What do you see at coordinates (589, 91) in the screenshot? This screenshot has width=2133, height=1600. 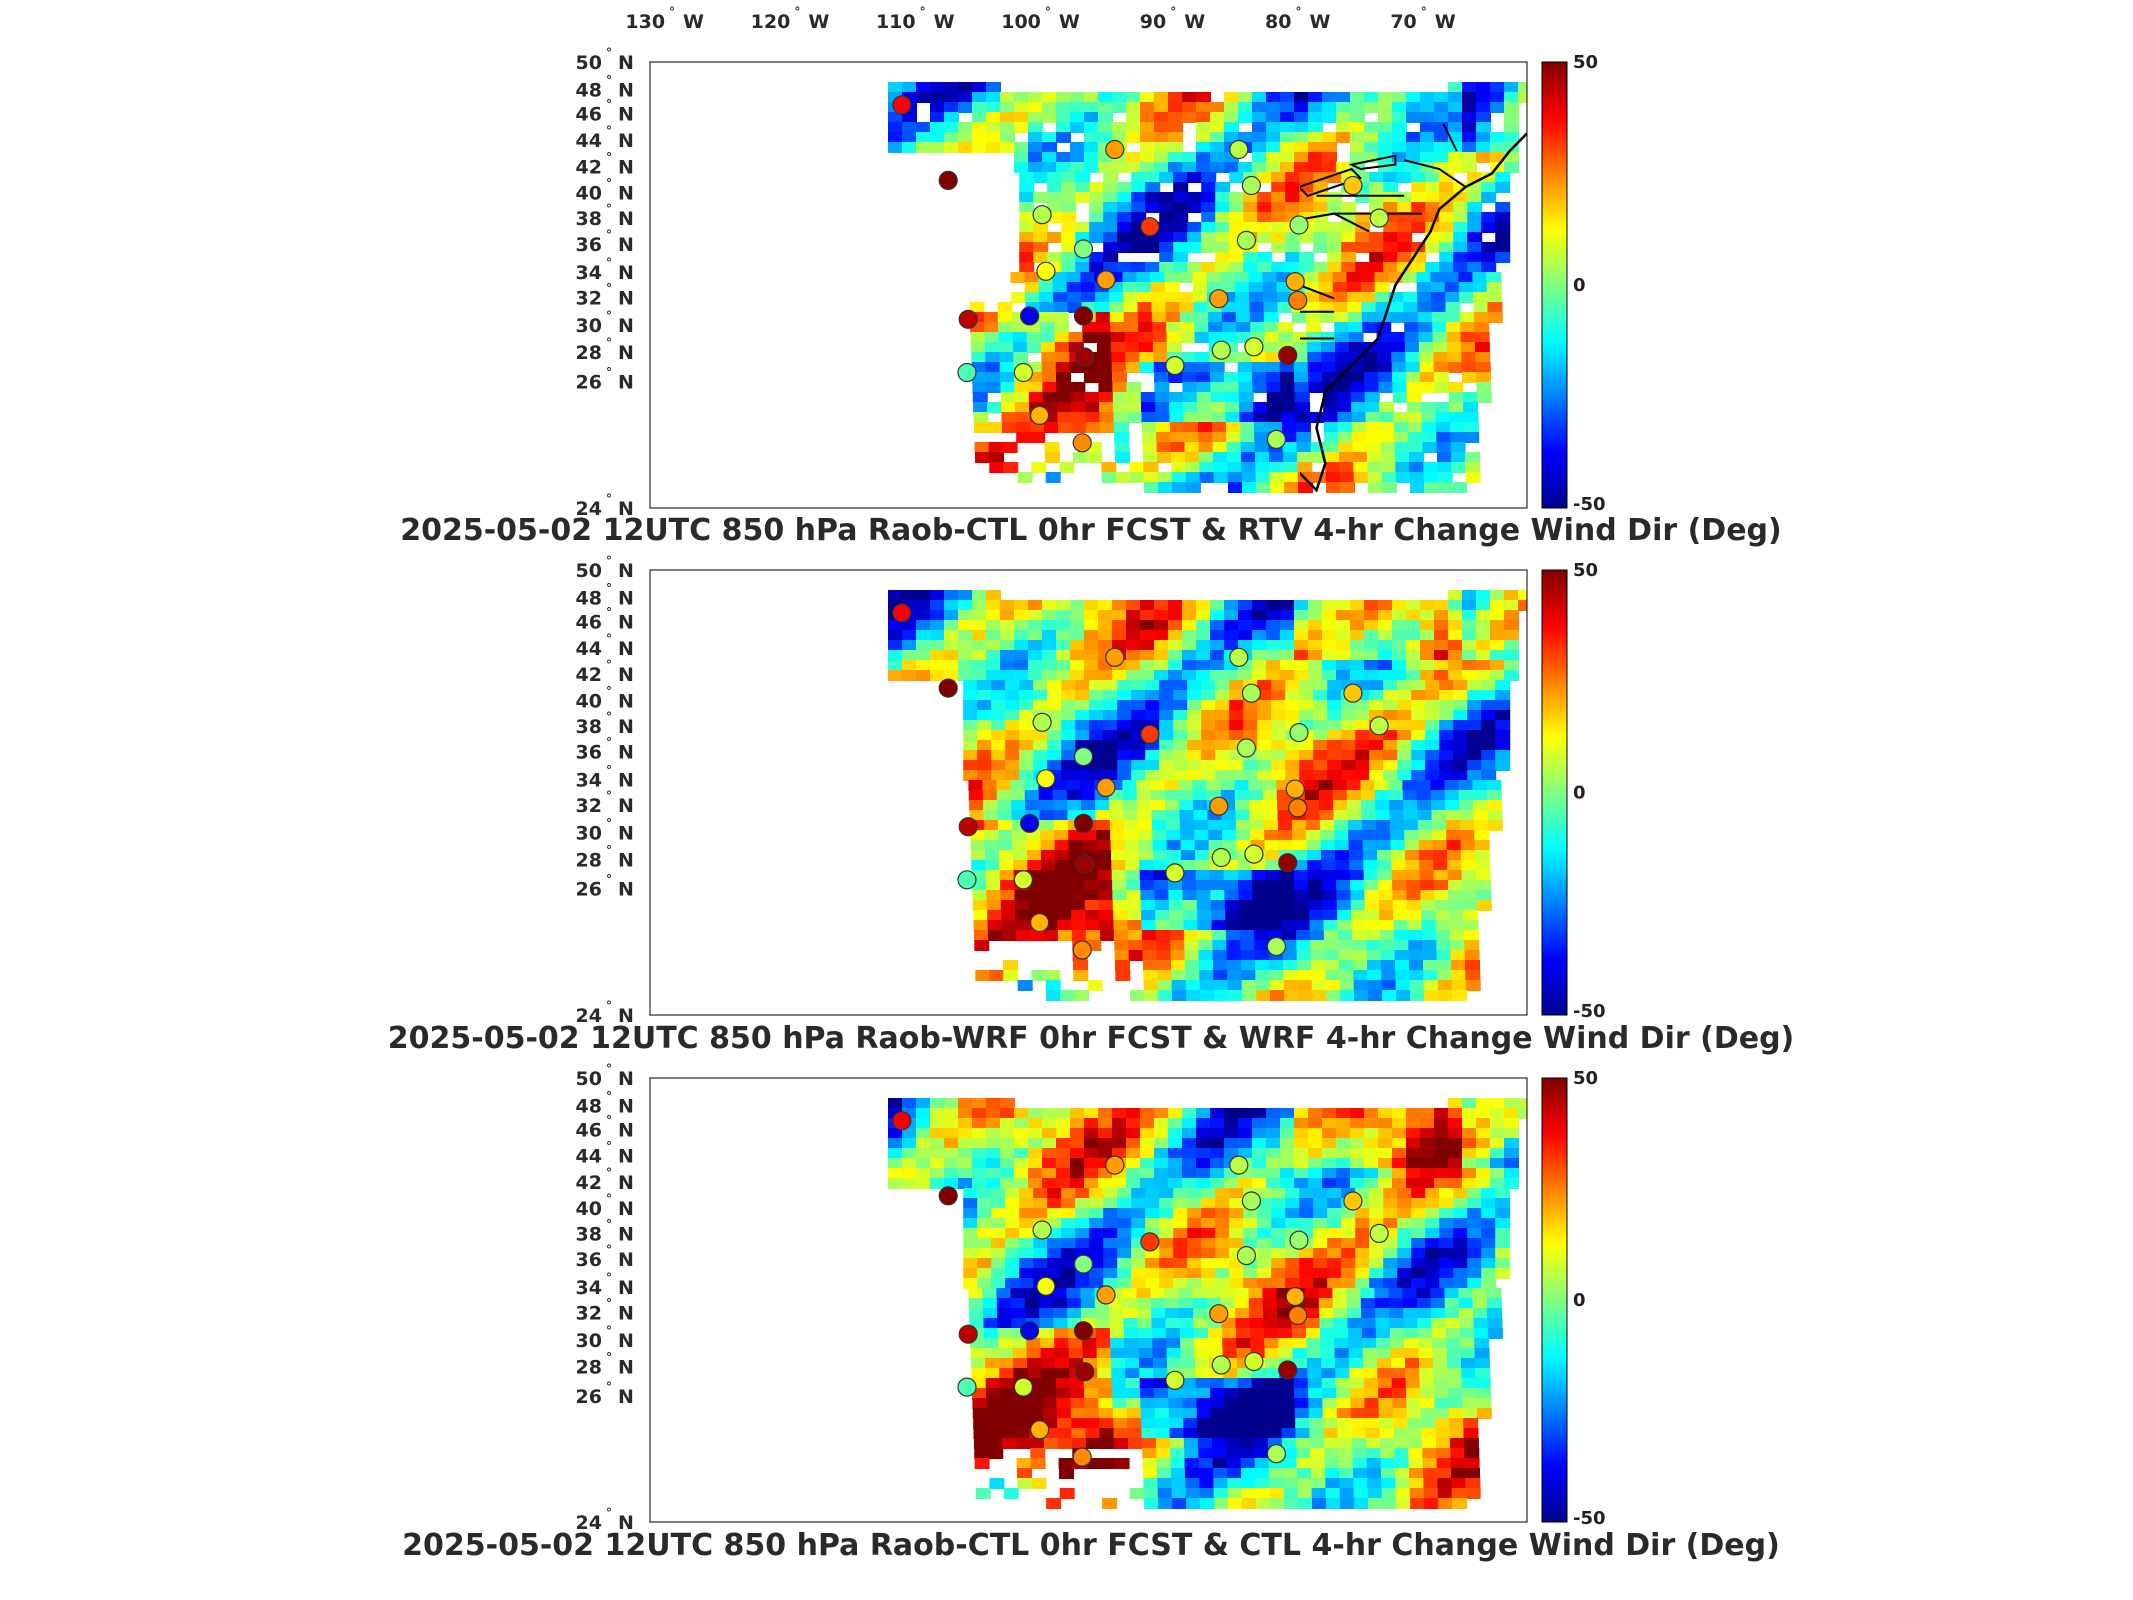 I see `lat-label-48: 48` at bounding box center [589, 91].